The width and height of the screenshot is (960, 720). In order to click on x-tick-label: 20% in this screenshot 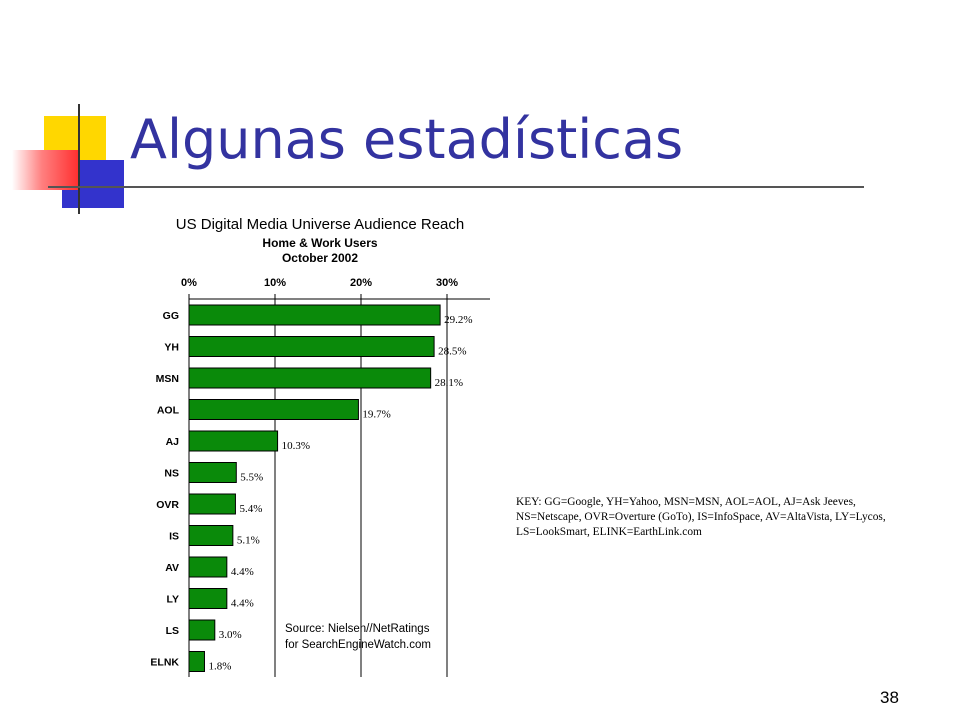, I will do `click(361, 283)`.